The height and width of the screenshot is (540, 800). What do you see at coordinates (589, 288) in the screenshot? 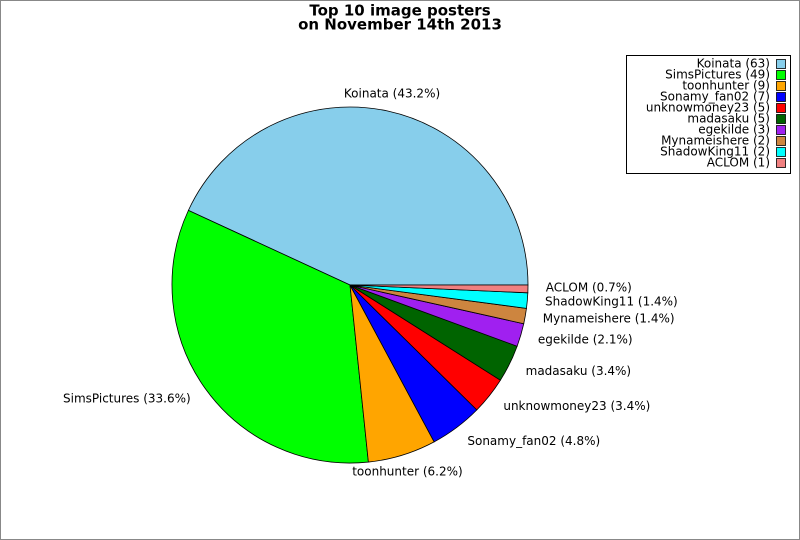
I see `slice-label: ACLOM (0.7%)` at bounding box center [589, 288].